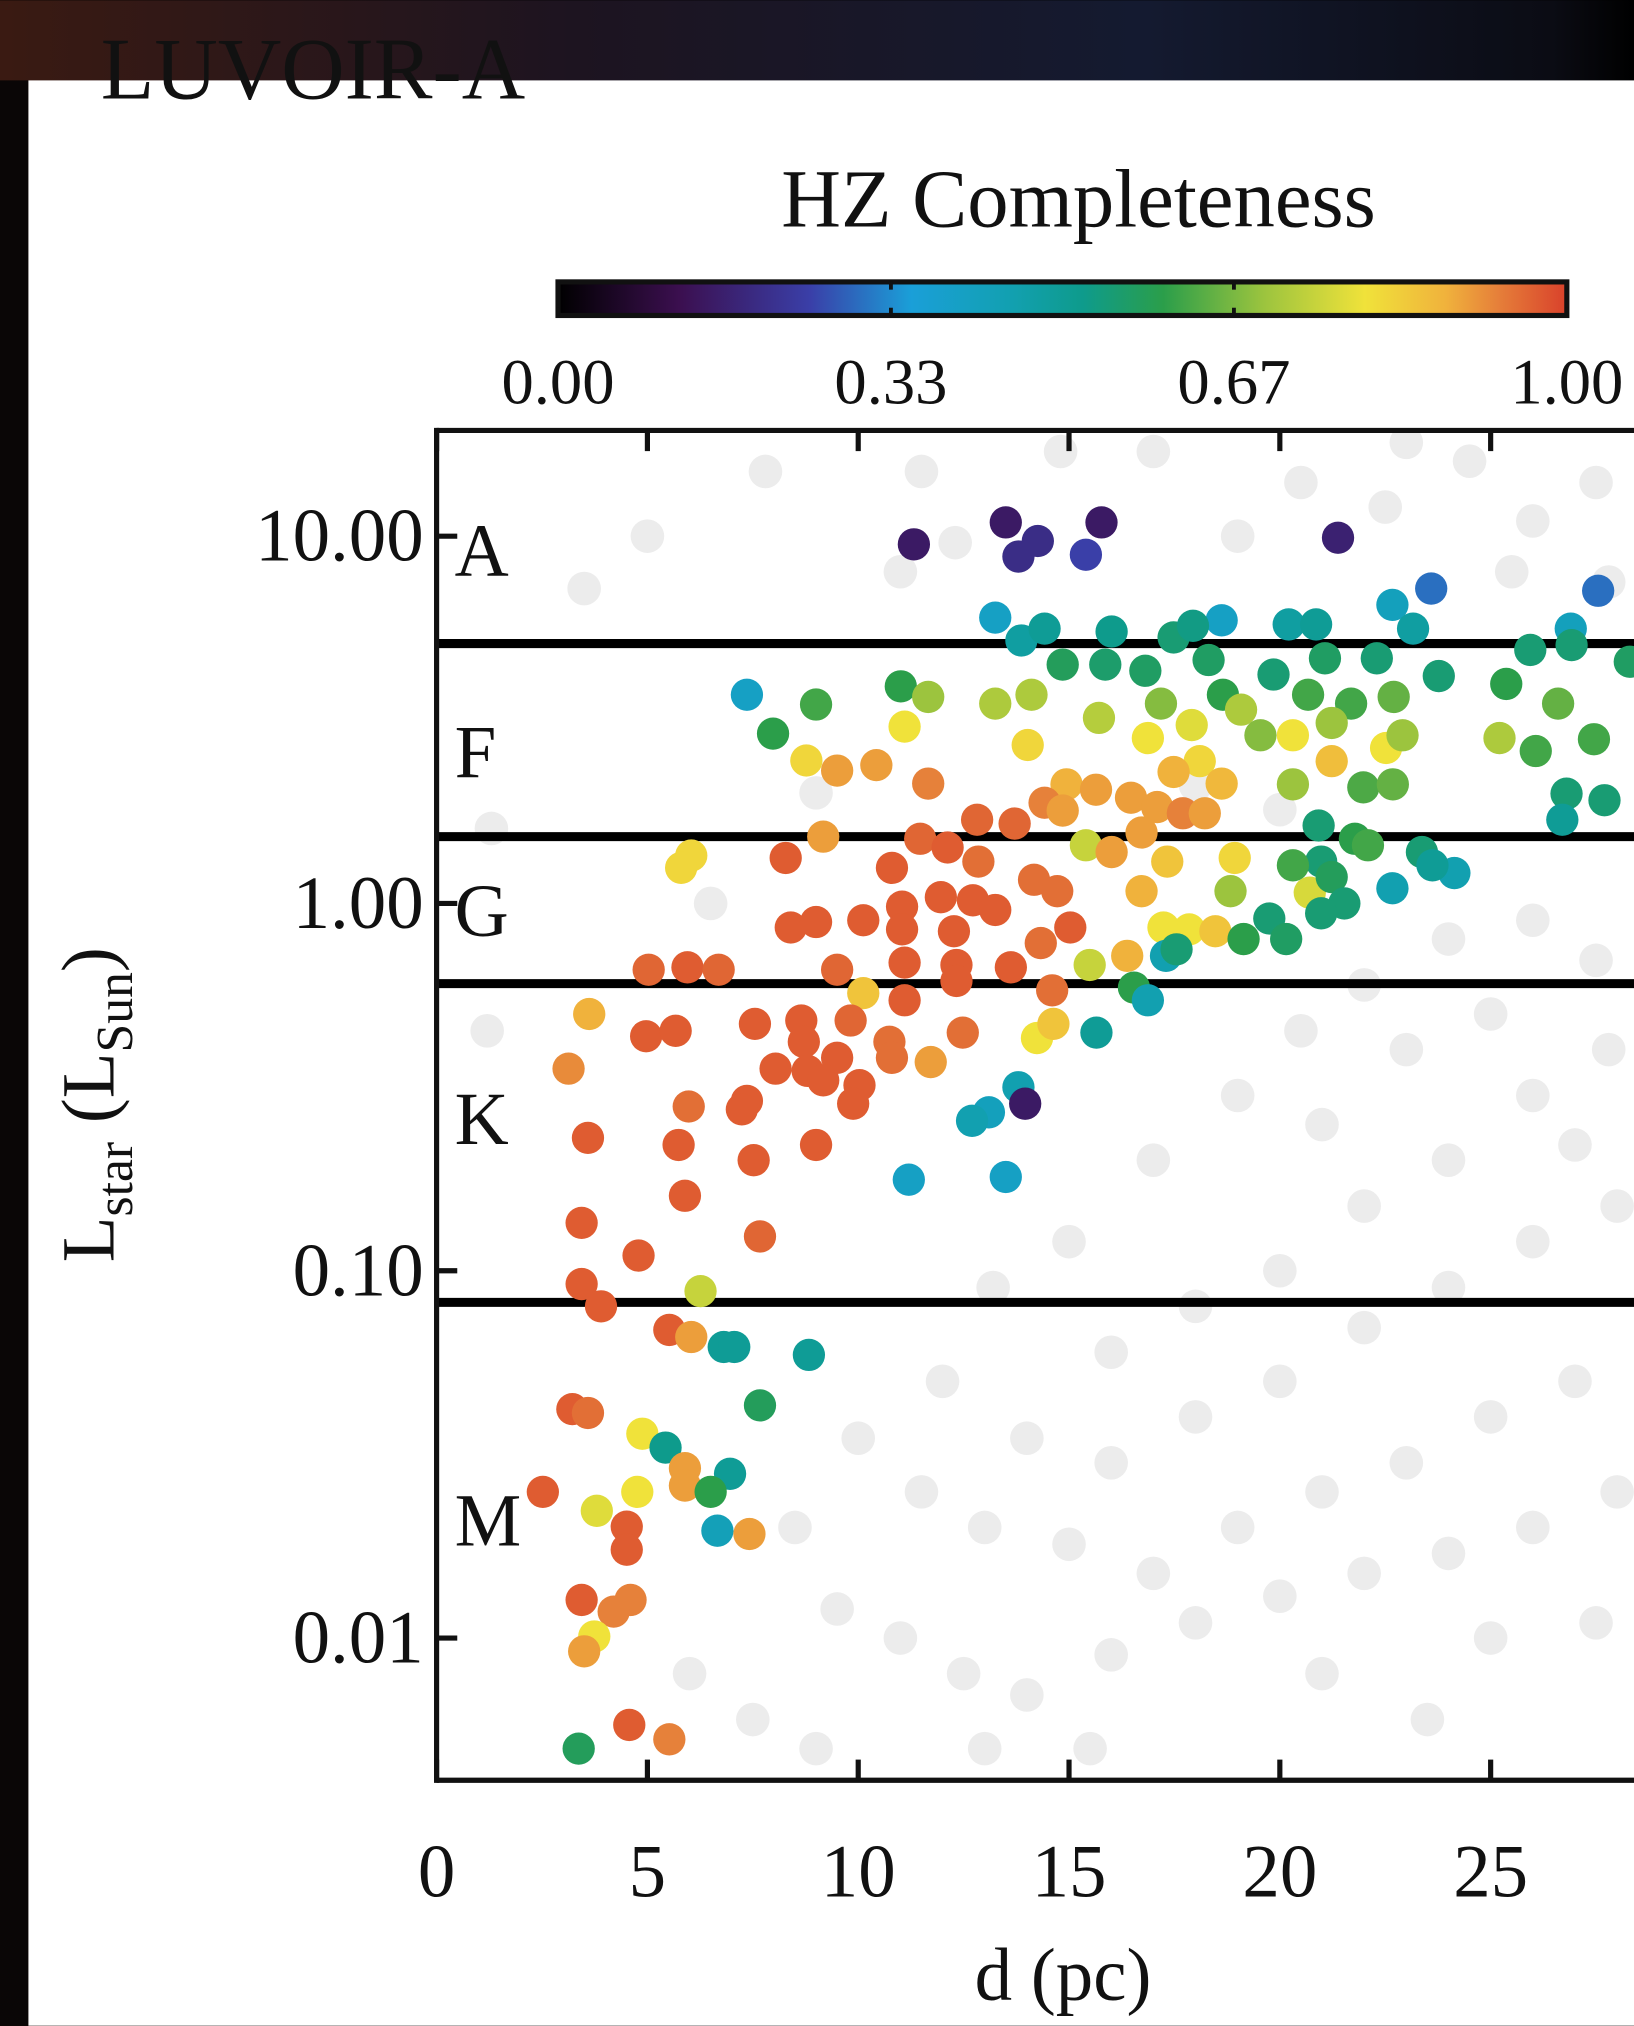 This screenshot has height=2026, width=1634. Describe the element at coordinates (488, 1521) in the screenshot. I see `class-label: M` at that location.